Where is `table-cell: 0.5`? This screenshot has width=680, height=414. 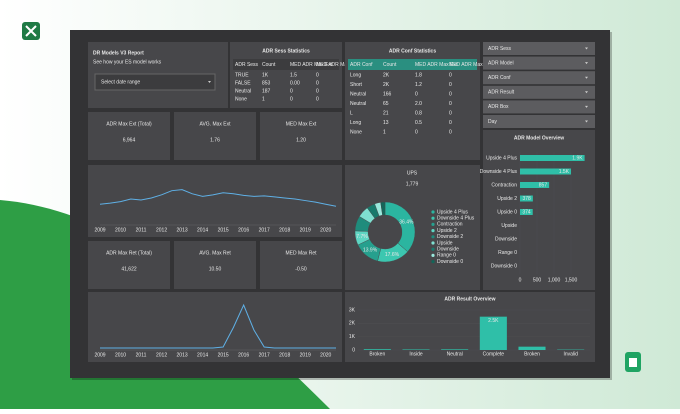
table-cell: 0.5 is located at coordinates (418, 123).